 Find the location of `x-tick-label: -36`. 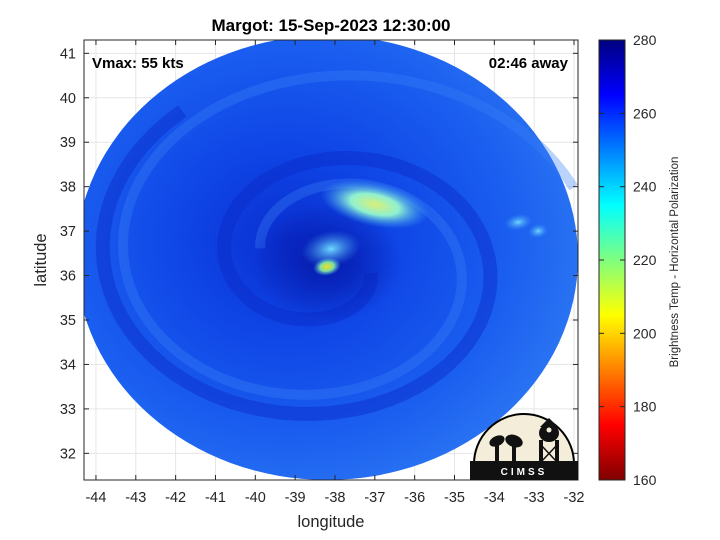

x-tick-label: -36 is located at coordinates (414, 498).